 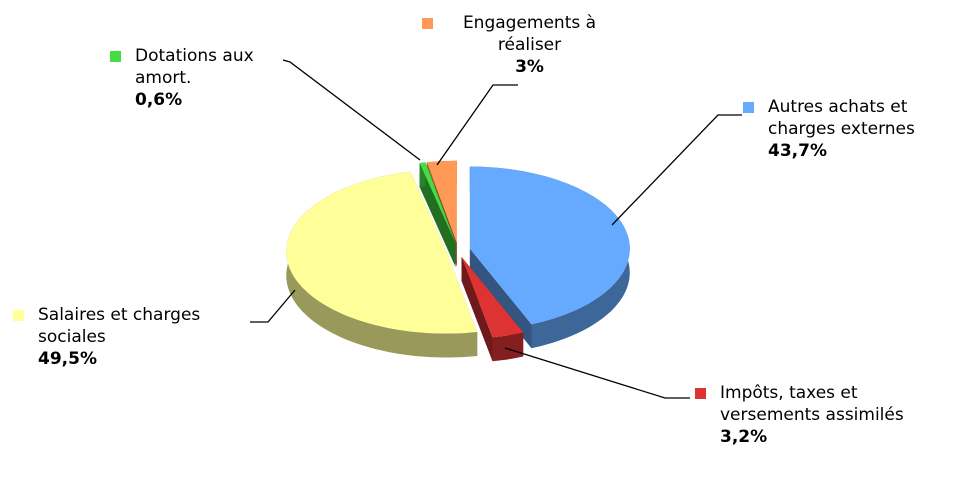 I want to click on pie, so click(x=458, y=261).